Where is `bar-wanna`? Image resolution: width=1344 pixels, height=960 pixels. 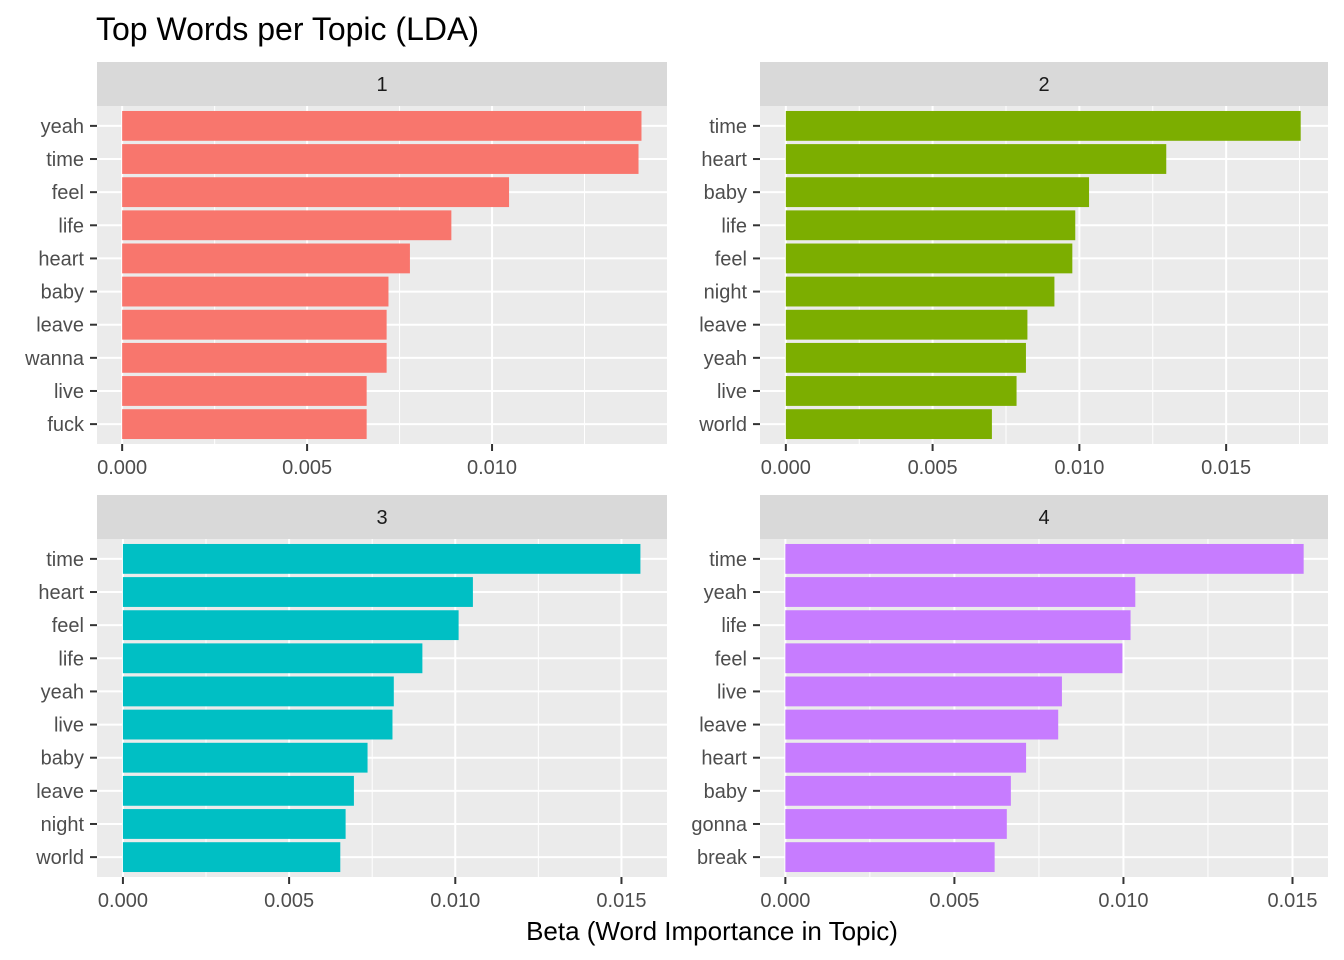 bar-wanna is located at coordinates (254, 357).